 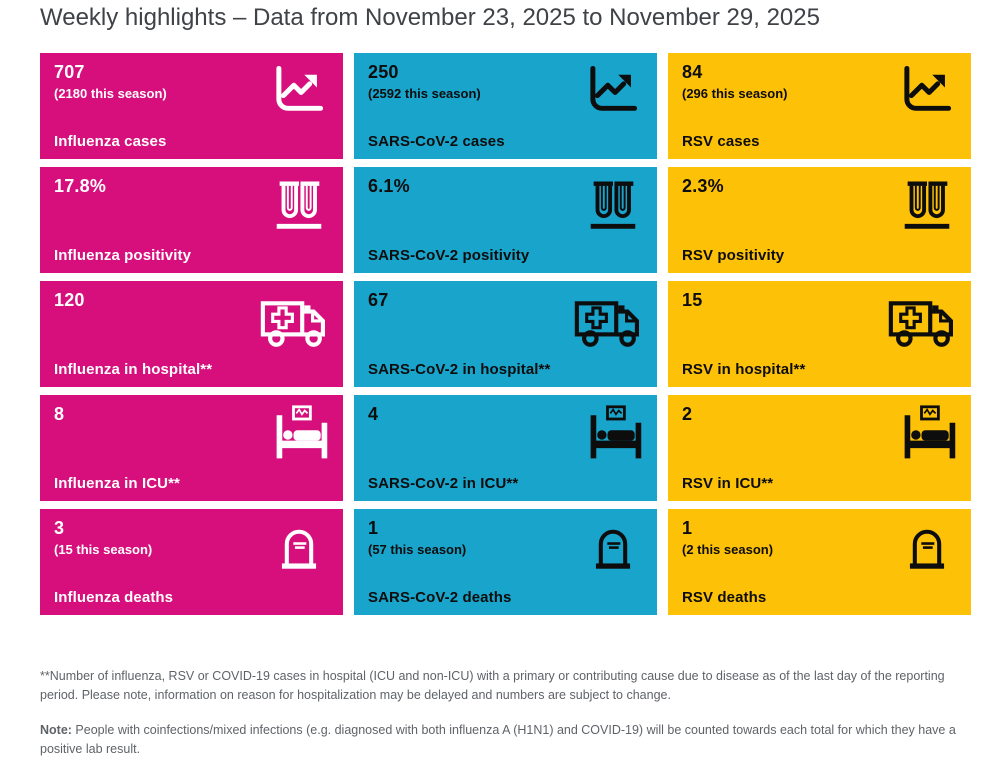 I want to click on stat-label: RSV in ICU**, so click(x=728, y=483).